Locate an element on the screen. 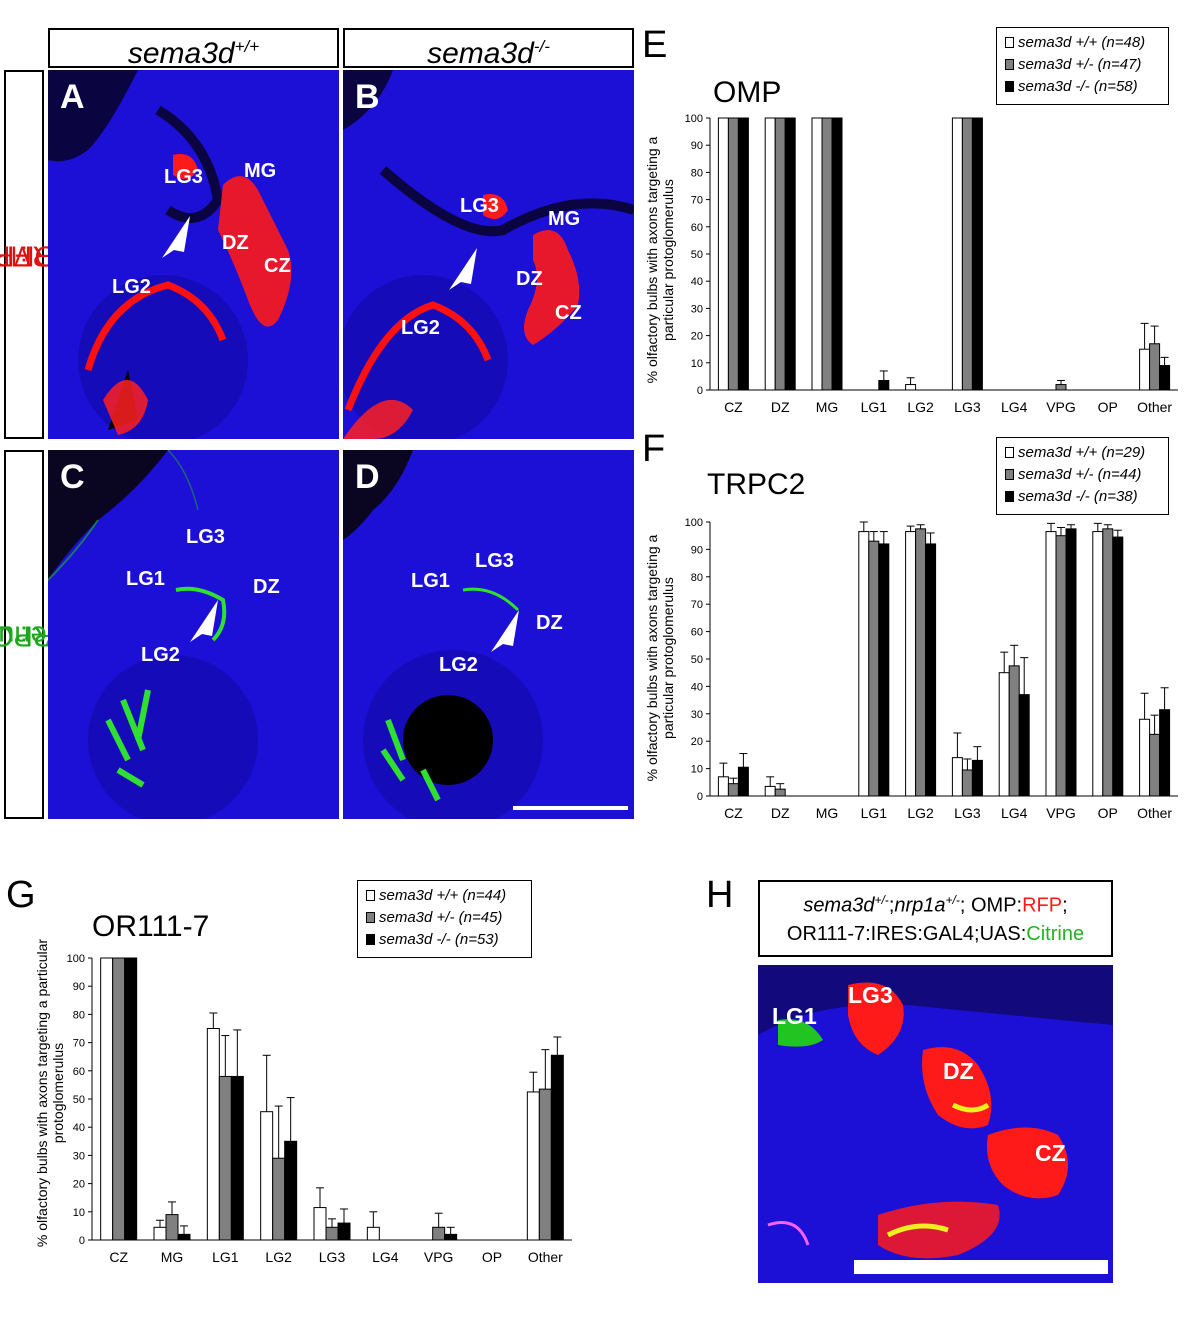  legend-genotype: +/- (n=44) is located at coordinates (1108, 474).